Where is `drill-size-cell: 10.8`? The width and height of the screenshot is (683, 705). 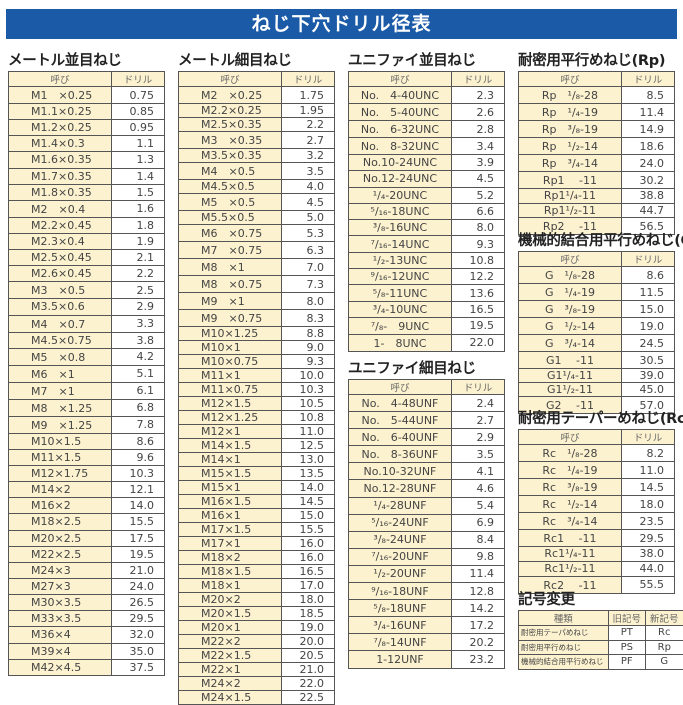 drill-size-cell: 10.8 is located at coordinates (477, 260).